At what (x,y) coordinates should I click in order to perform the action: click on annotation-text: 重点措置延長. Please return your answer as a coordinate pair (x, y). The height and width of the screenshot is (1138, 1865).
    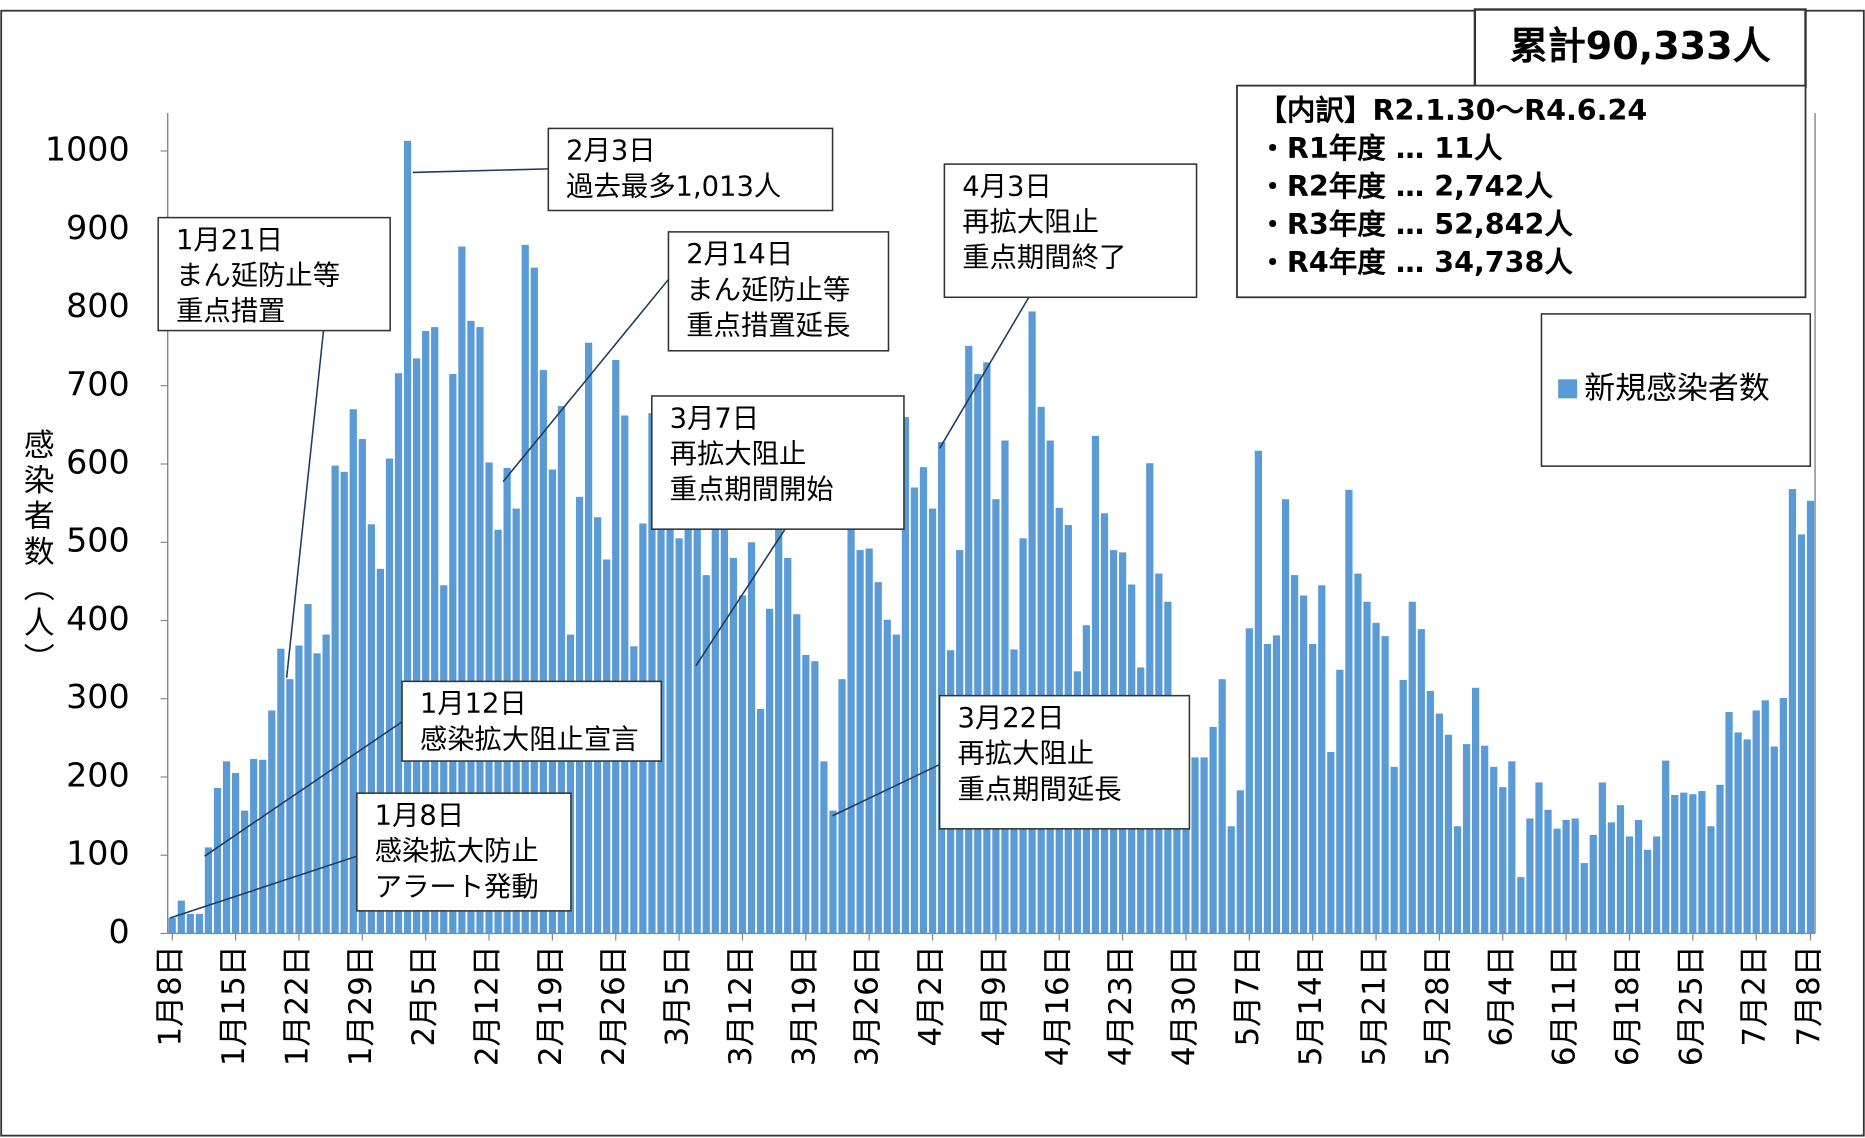
    Looking at the image, I should click on (768, 326).